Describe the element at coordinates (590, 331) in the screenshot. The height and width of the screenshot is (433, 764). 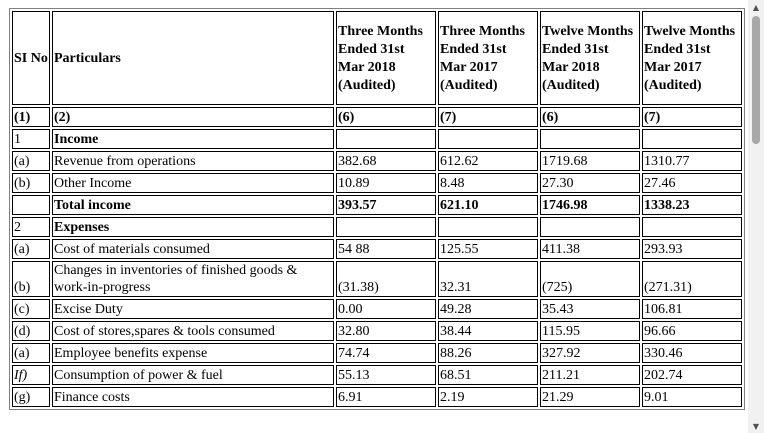
I see `row-value: 115.95` at that location.